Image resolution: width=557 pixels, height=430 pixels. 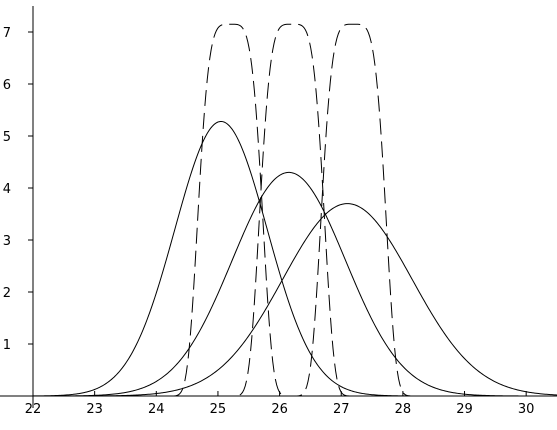 I want to click on x-tick-label: 28, so click(x=403, y=409).